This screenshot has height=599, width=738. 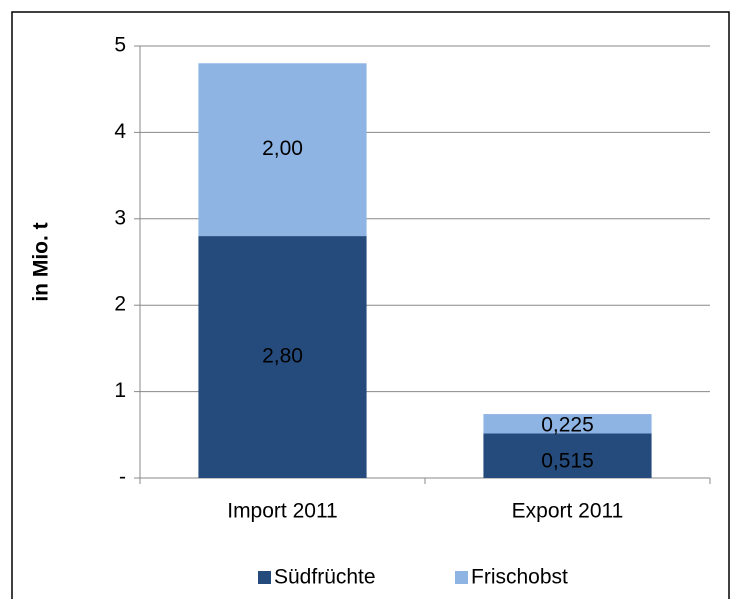 What do you see at coordinates (282, 511) in the screenshot?
I see `x-tick-label: Import 2011` at bounding box center [282, 511].